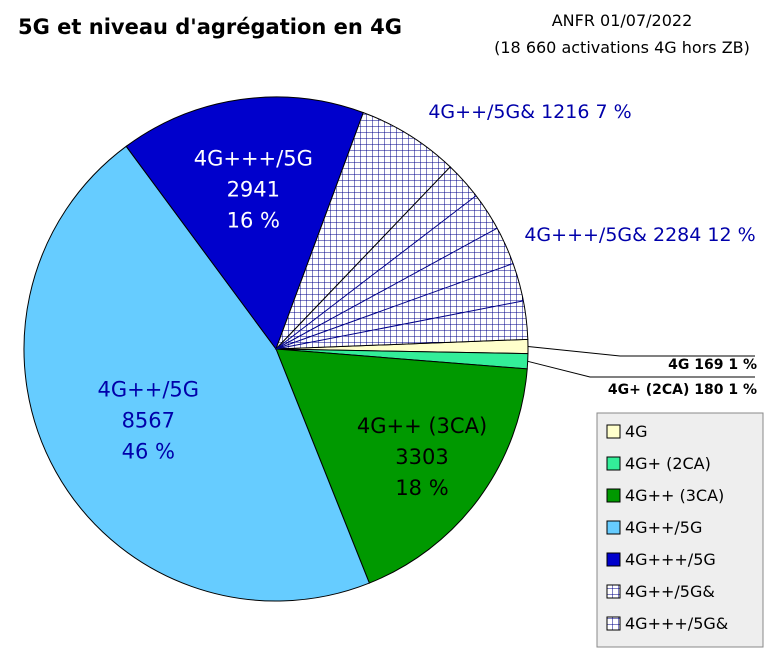 This screenshot has width=769, height=650. What do you see at coordinates (421, 488) in the screenshot?
I see `slice-label-4g-3ca: 18 %` at bounding box center [421, 488].